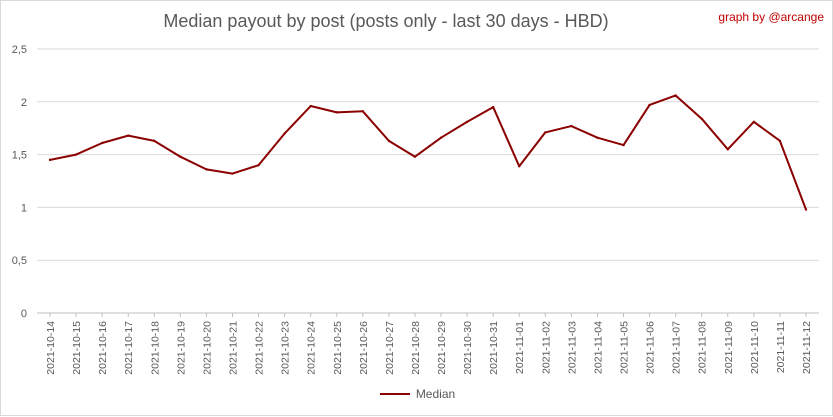 Image resolution: width=833 pixels, height=417 pixels. What do you see at coordinates (703, 347) in the screenshot?
I see `x-tick-label: 2021-11-08` at bounding box center [703, 347].